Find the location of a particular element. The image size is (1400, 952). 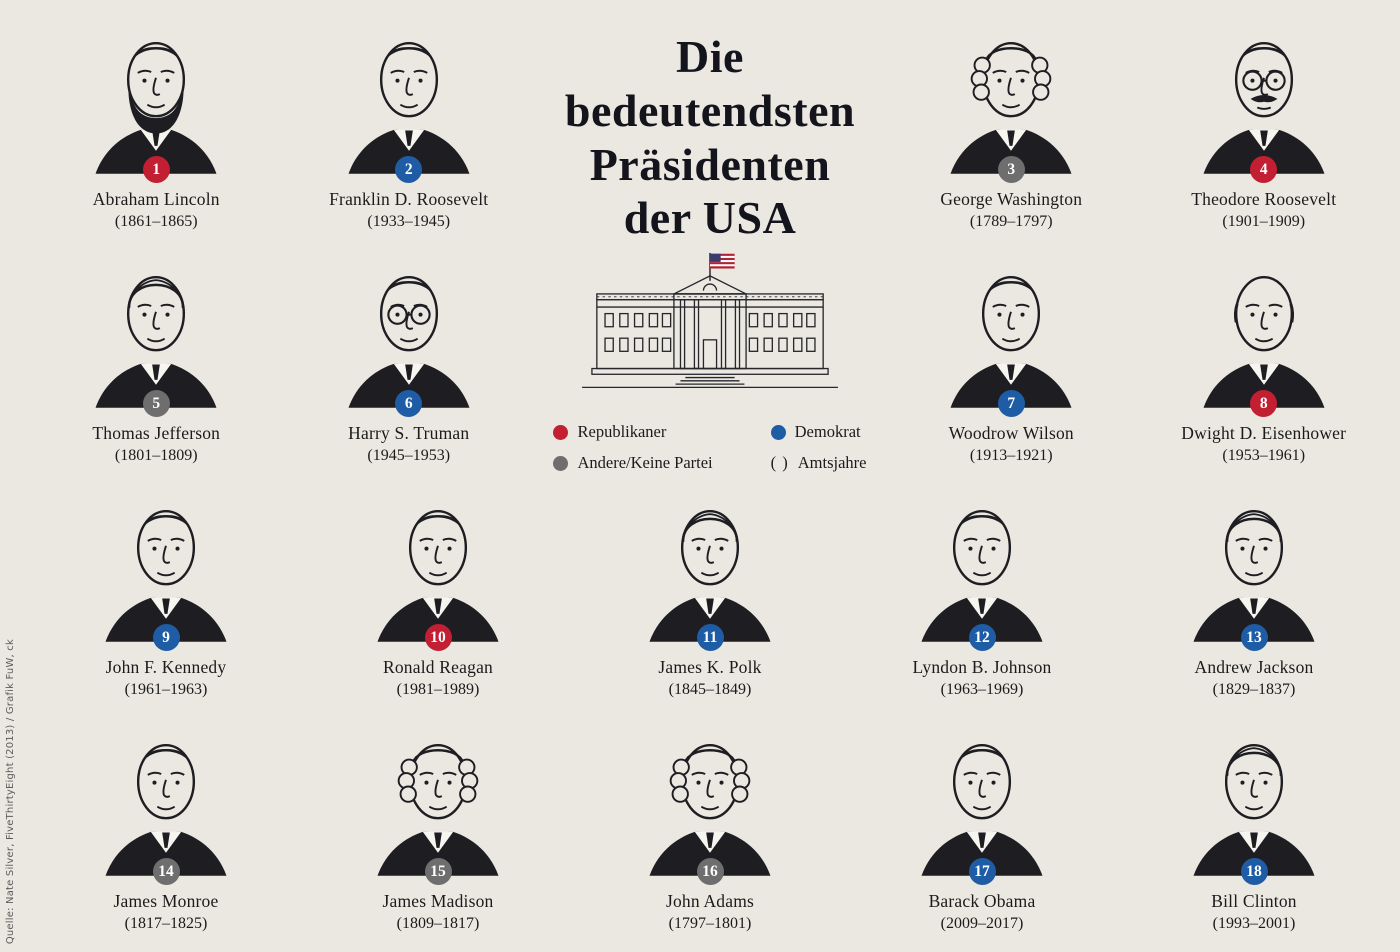

president-name: George Washington is located at coordinates (1011, 199).